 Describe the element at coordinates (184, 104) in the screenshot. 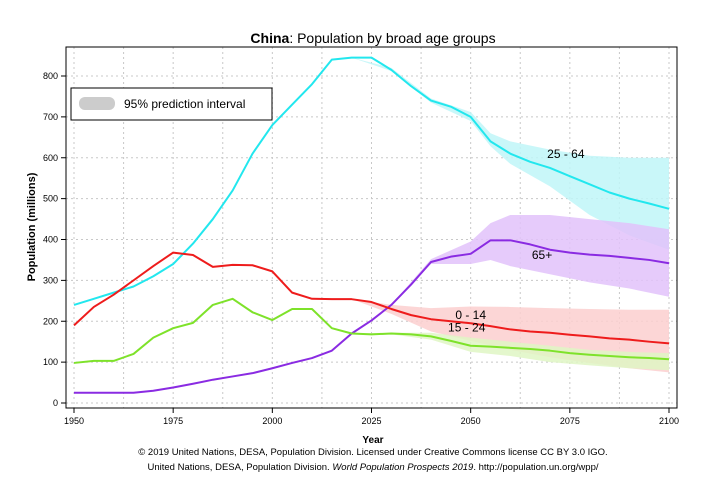

I see `legend-label: 95% prediction interval` at that location.